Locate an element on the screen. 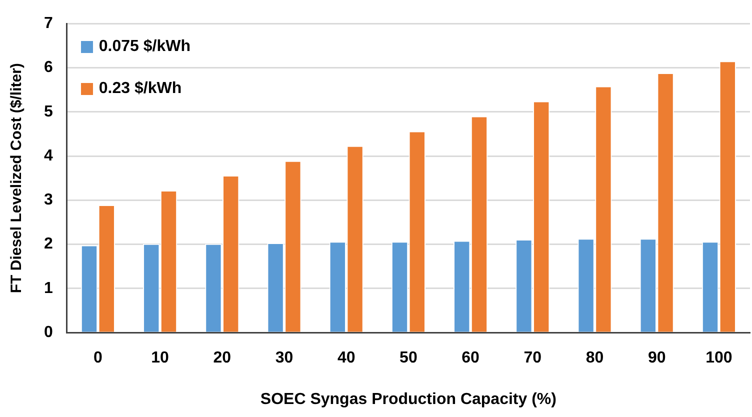 This screenshot has width=752, height=417. y-tick-label: 4 is located at coordinates (48, 155).